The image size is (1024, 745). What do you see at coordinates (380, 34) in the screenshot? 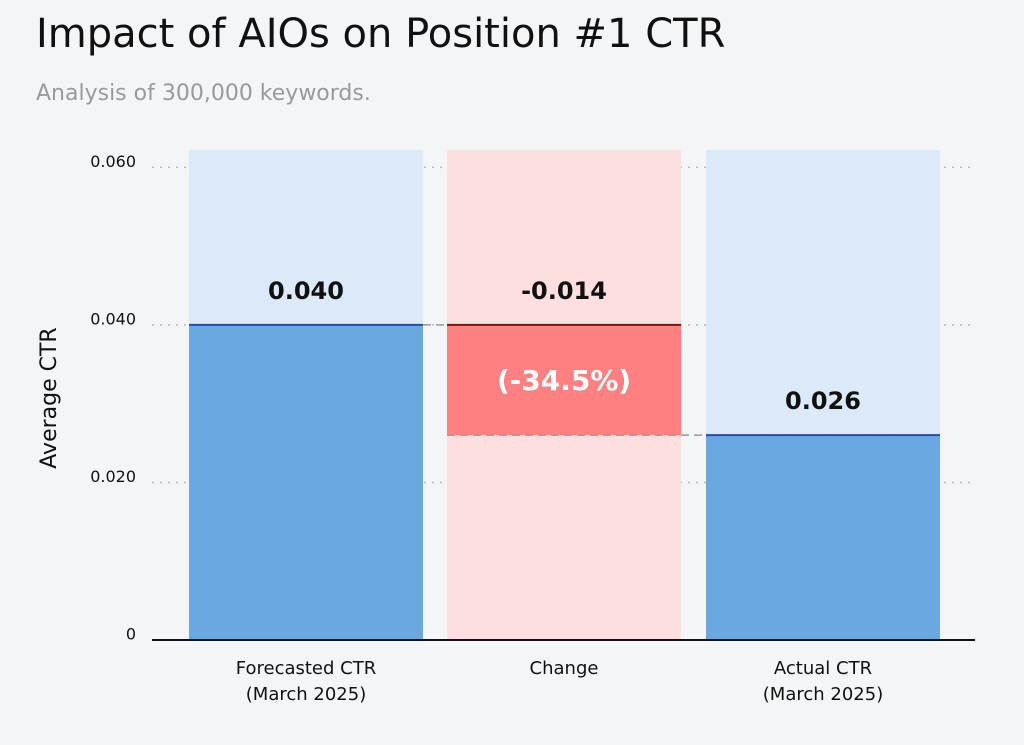
I see `chart-title: Impact of AIOs on Position #1 CTR` at bounding box center [380, 34].